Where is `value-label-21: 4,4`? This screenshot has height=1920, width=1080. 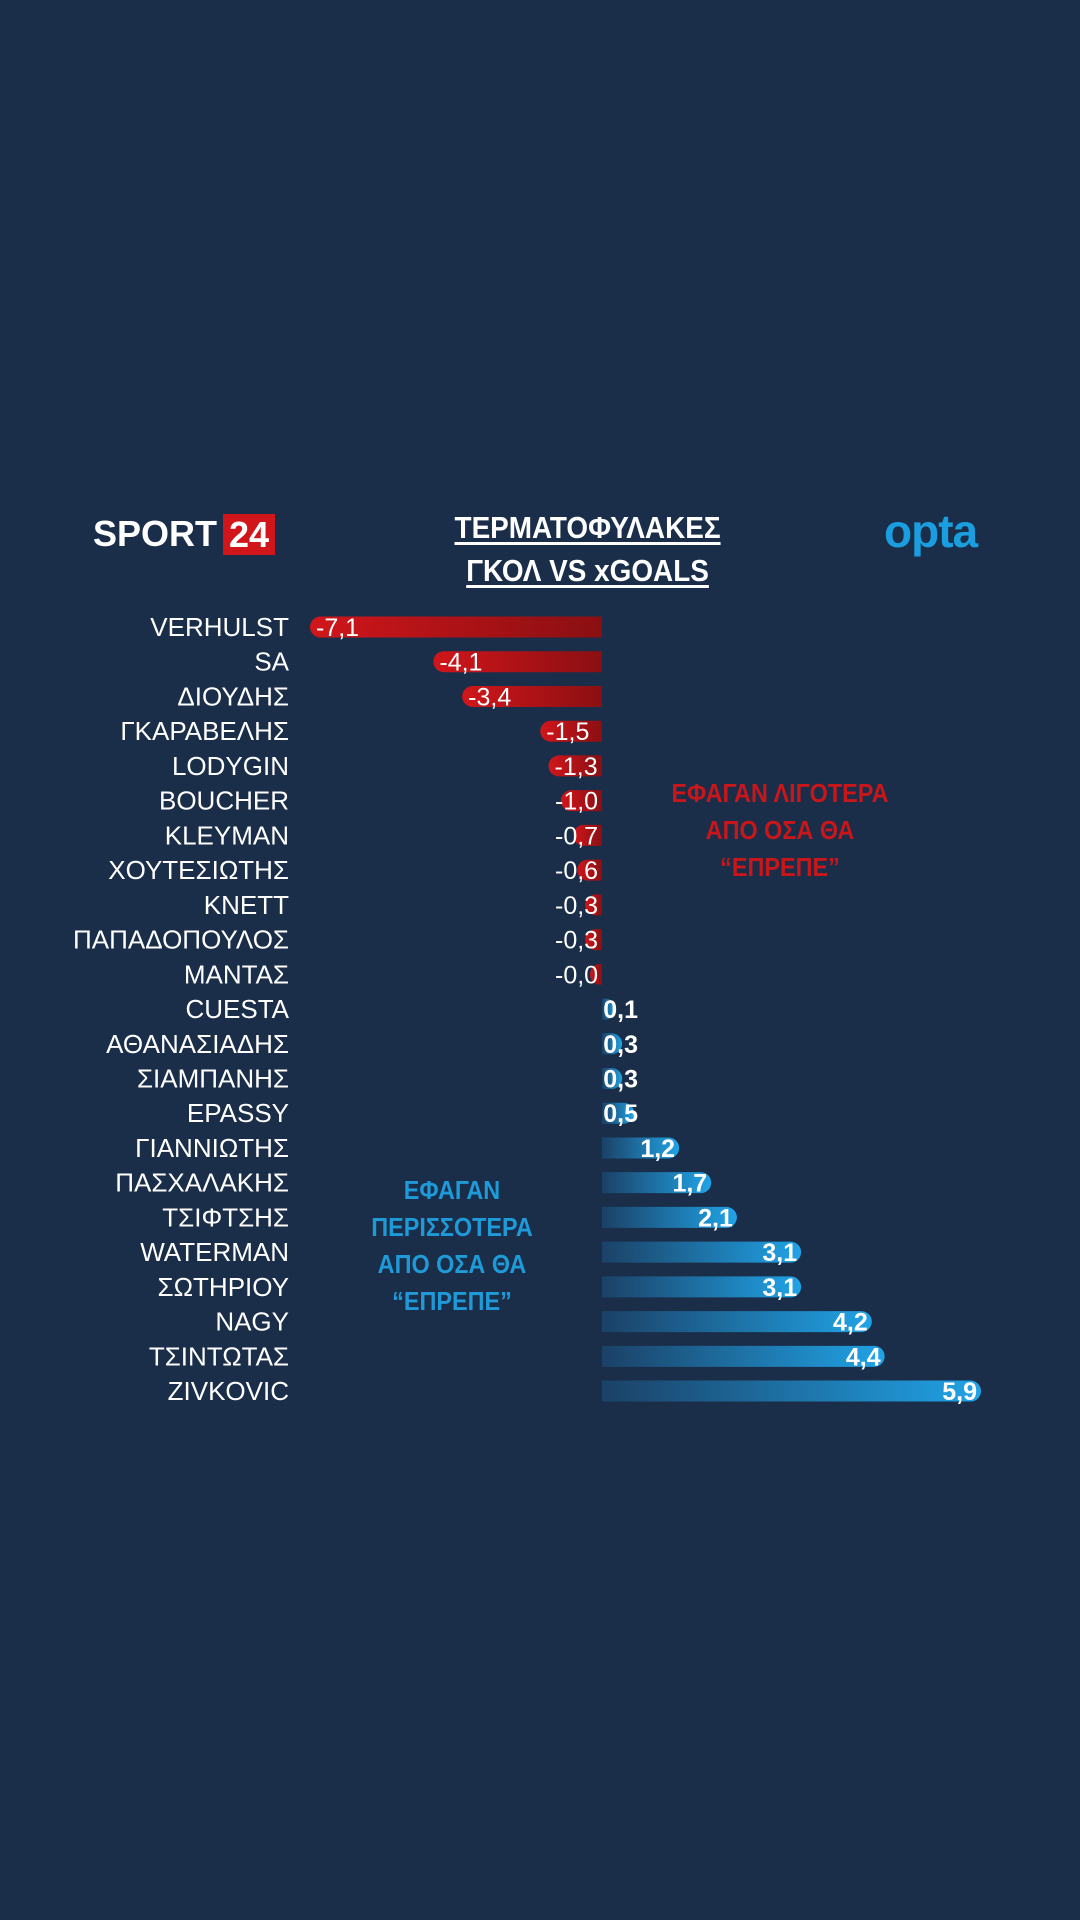
value-label-21: 4,4 is located at coordinates (863, 1357).